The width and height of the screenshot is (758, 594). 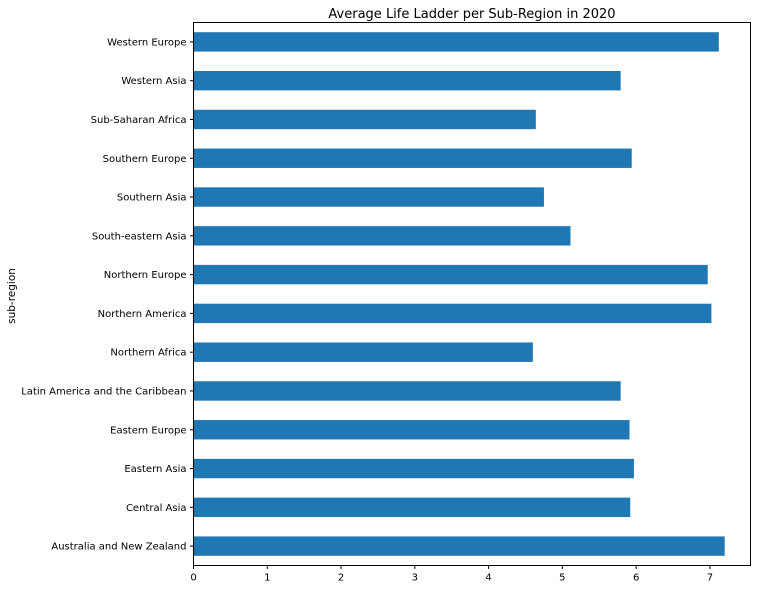 I want to click on bar-latin-america-and-the-caribbean, so click(x=407, y=391).